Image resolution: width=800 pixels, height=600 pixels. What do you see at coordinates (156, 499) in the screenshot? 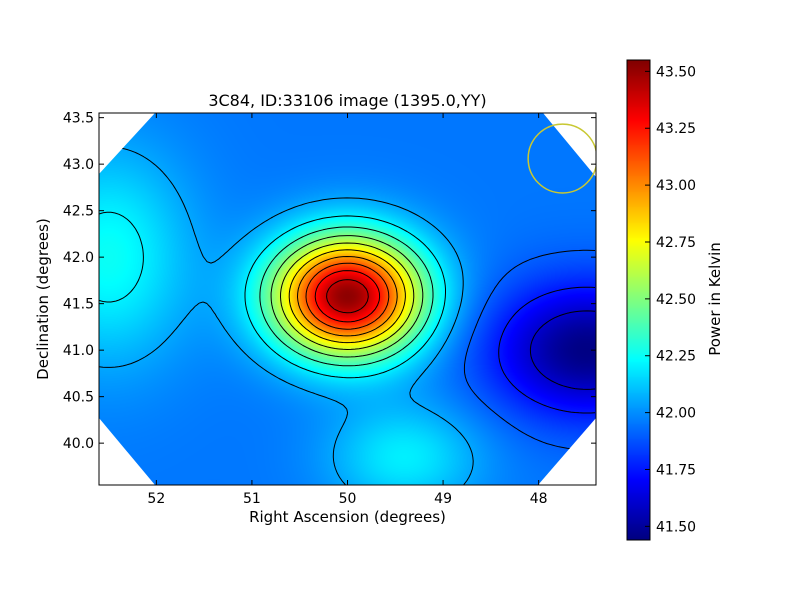
I see `x-tick-label: 52` at bounding box center [156, 499].